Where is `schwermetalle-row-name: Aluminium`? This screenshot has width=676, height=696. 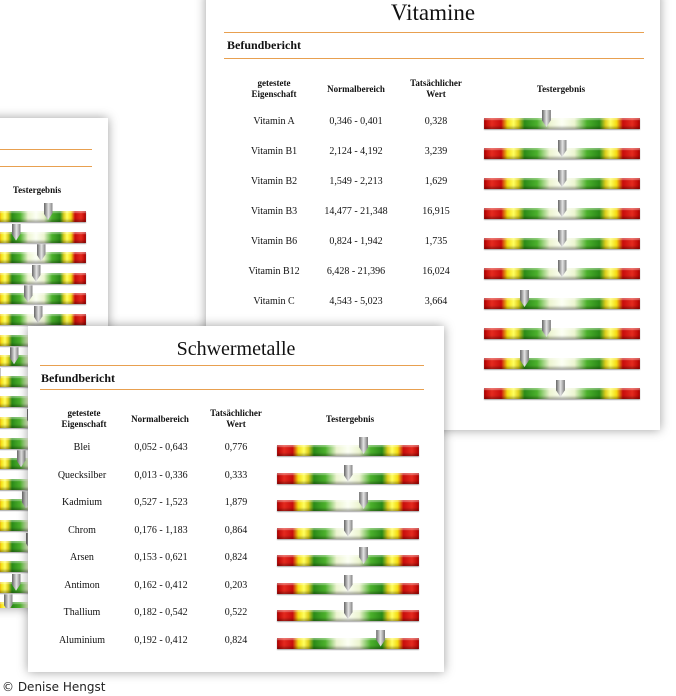 schwermetalle-row-name: Aluminium is located at coordinates (82, 640).